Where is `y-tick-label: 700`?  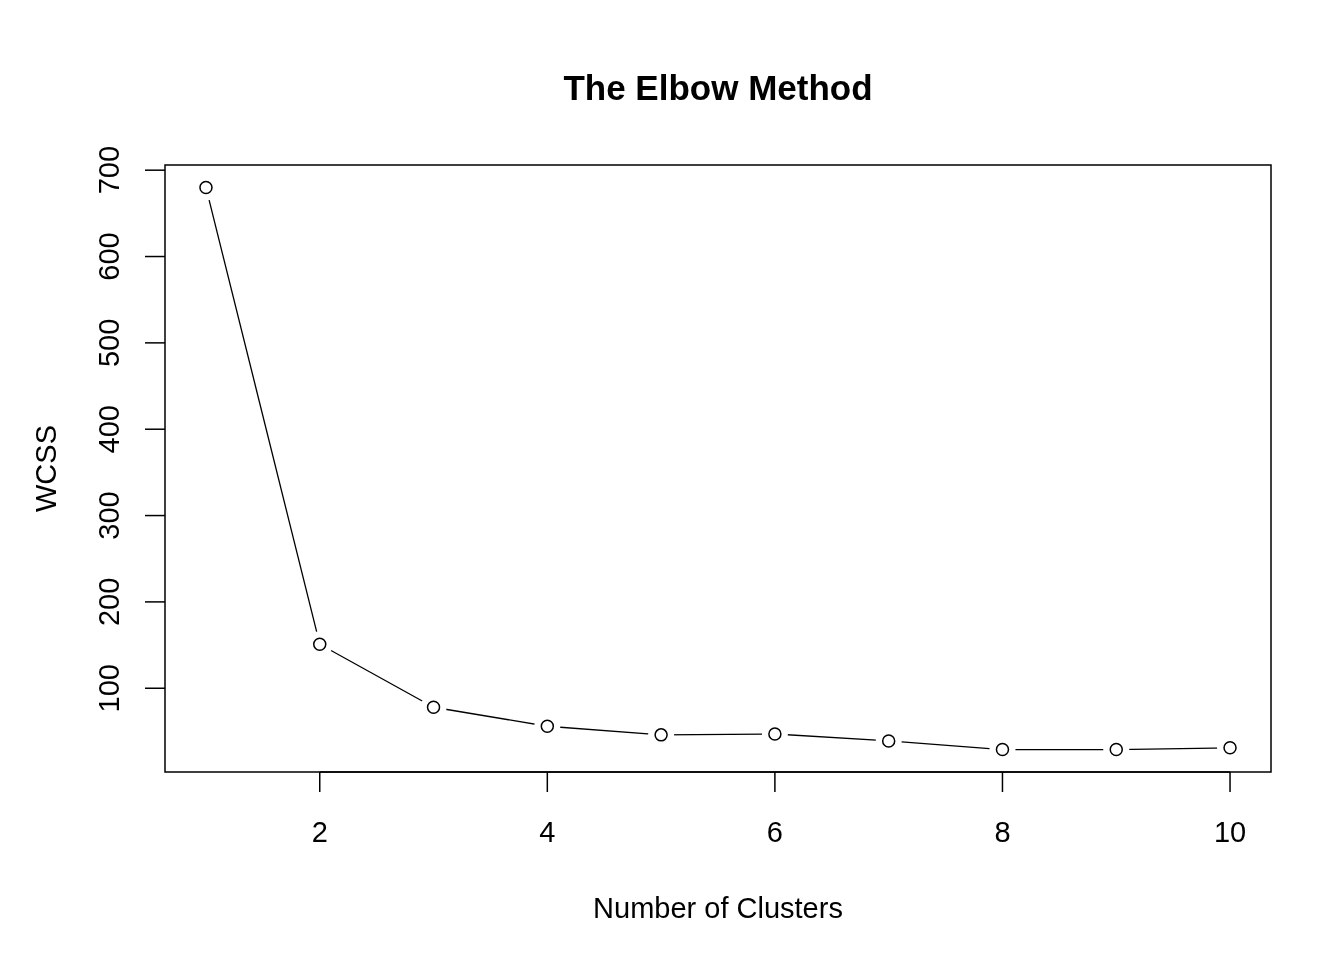 y-tick-label: 700 is located at coordinates (109, 170).